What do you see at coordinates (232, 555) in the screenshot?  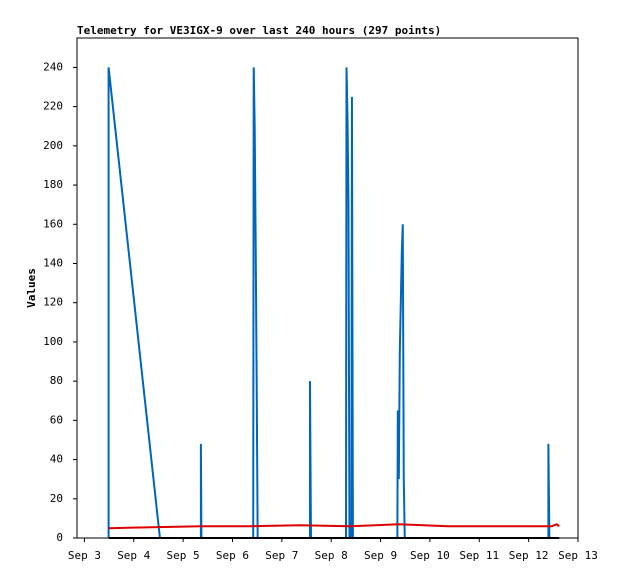 I see `x-tick-label: Sep 6` at bounding box center [232, 555].